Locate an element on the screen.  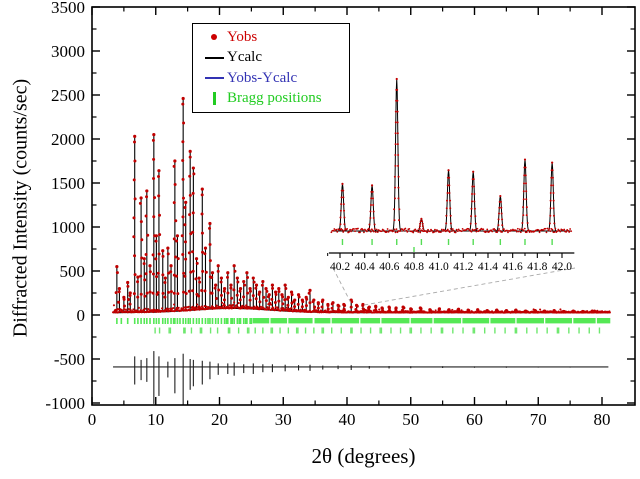
svg-text: 10 is located at coordinates (155, 419).